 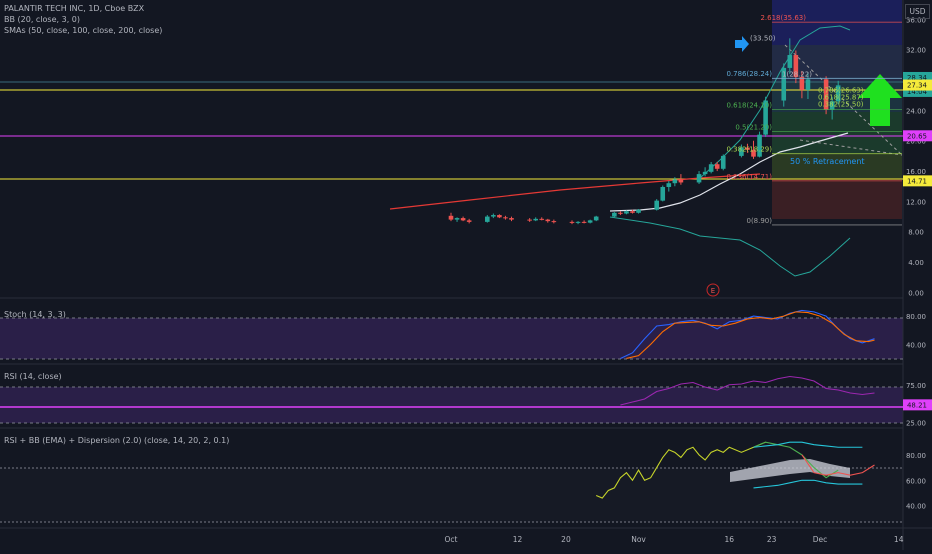 I want to click on time-tick-5: 23, so click(x=772, y=539).